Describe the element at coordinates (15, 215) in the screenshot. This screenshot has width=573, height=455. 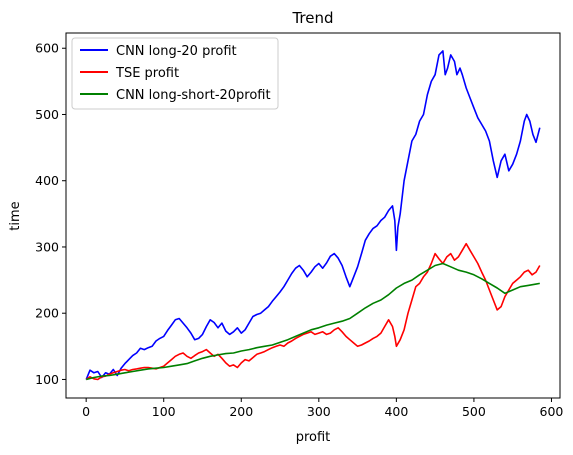
I see `y-axis-label: time` at that location.